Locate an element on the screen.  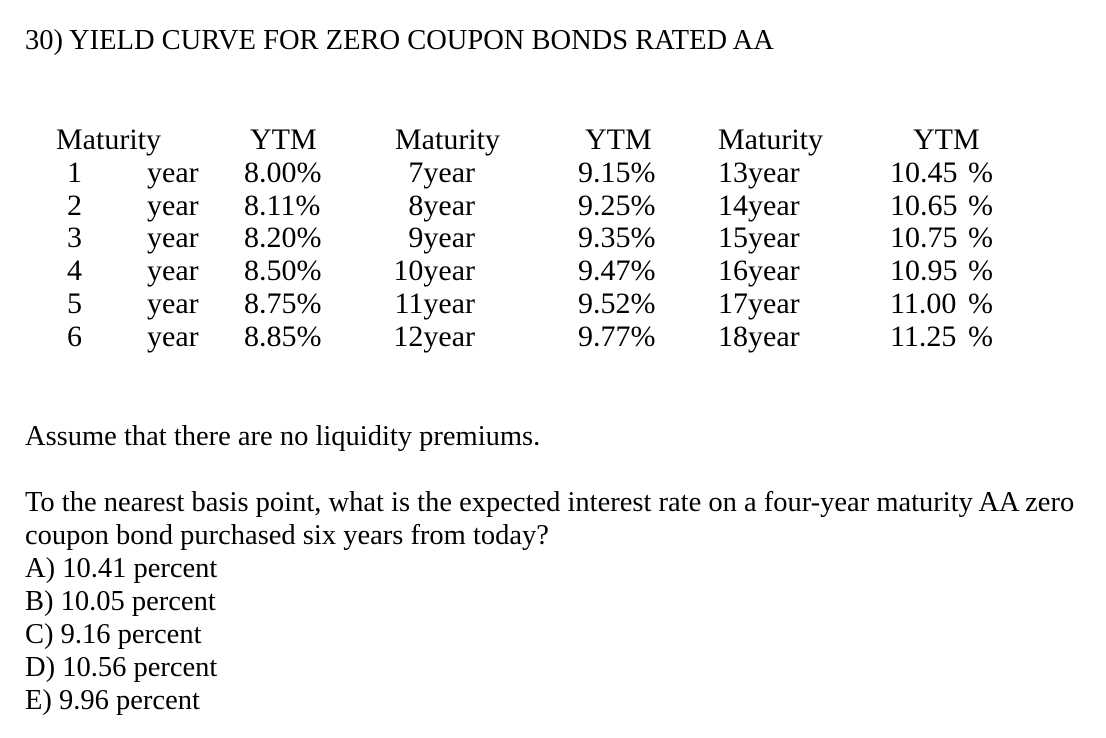
ytm-value: 10.45% is located at coordinates (997, 172).